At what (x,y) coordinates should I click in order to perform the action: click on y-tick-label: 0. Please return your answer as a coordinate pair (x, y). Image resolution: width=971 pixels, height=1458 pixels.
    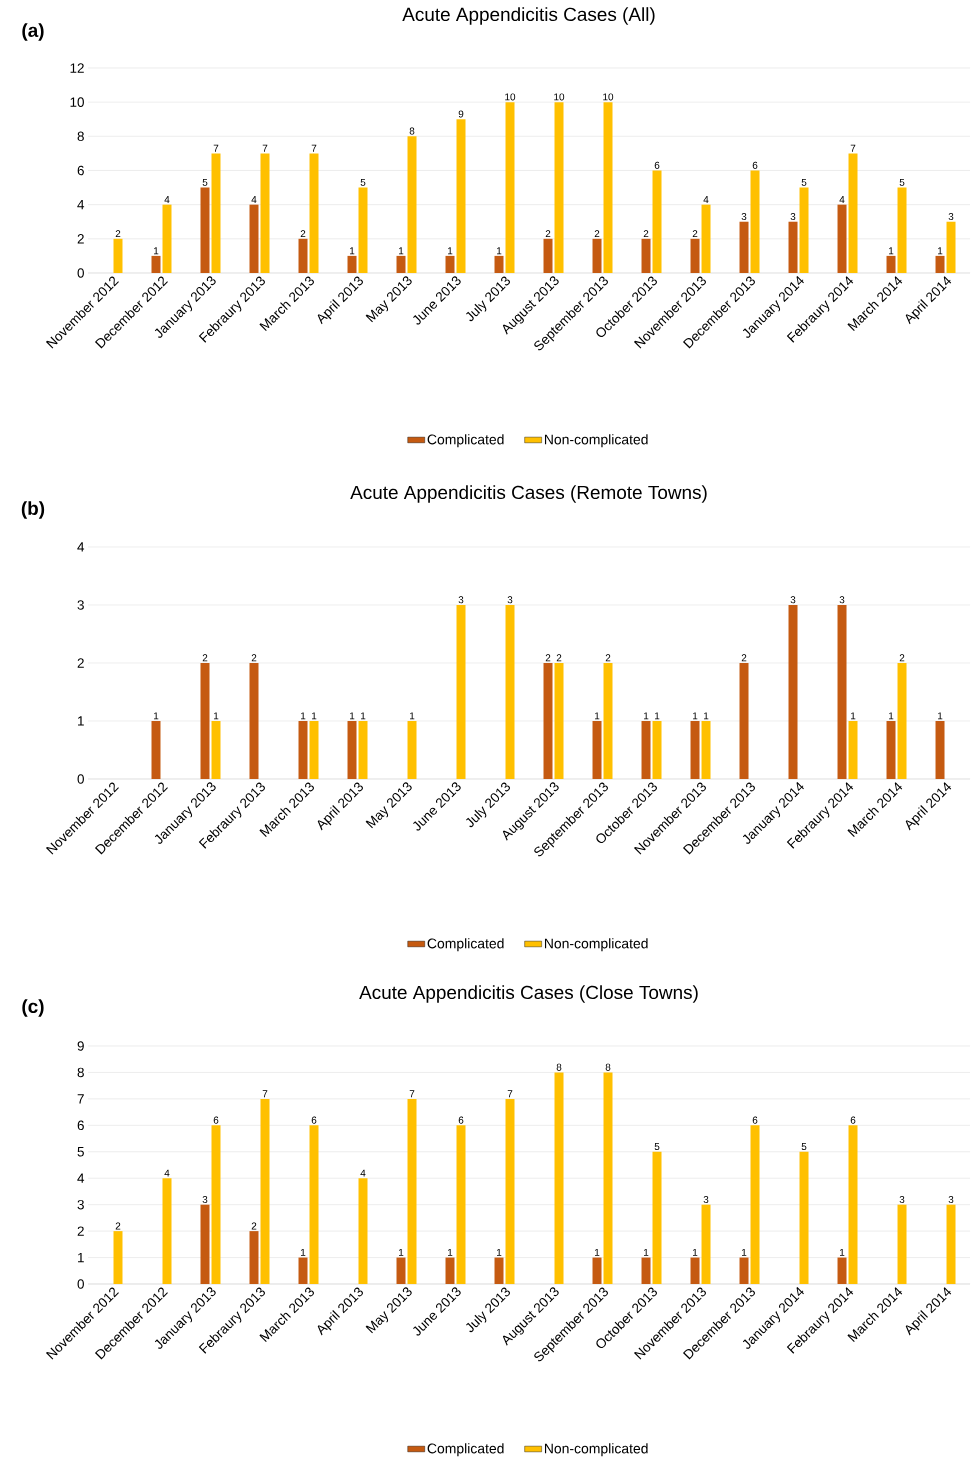
    Looking at the image, I should click on (80, 1284).